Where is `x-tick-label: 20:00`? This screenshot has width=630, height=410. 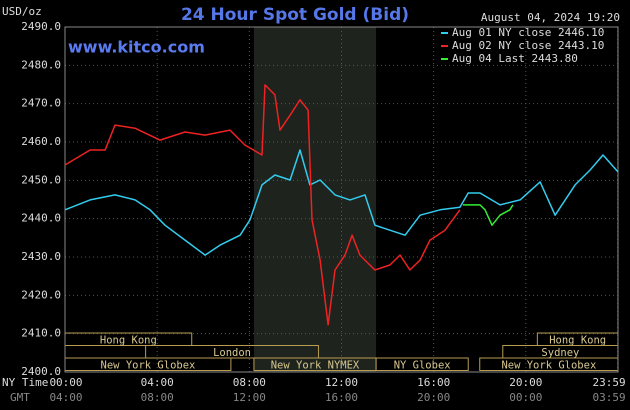
x-tick-label: 20:00 is located at coordinates (525, 382).